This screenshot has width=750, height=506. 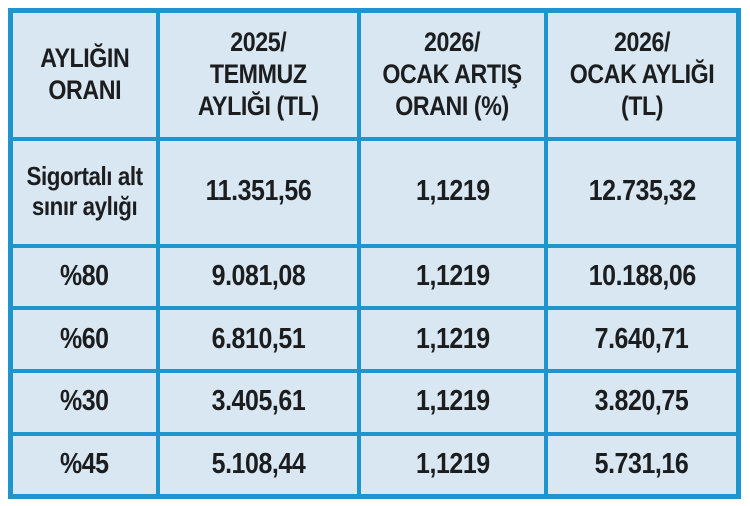 I want to click on col-header-2026-ocak-artis-orani: 2026/ OCAK ARTIŞ ORANI (%), so click(x=452, y=74).